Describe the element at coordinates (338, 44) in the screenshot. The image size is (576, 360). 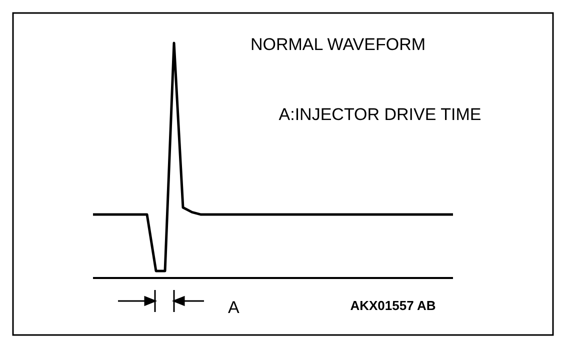
I see `annotation: NORMAL WAVEFORM` at that location.